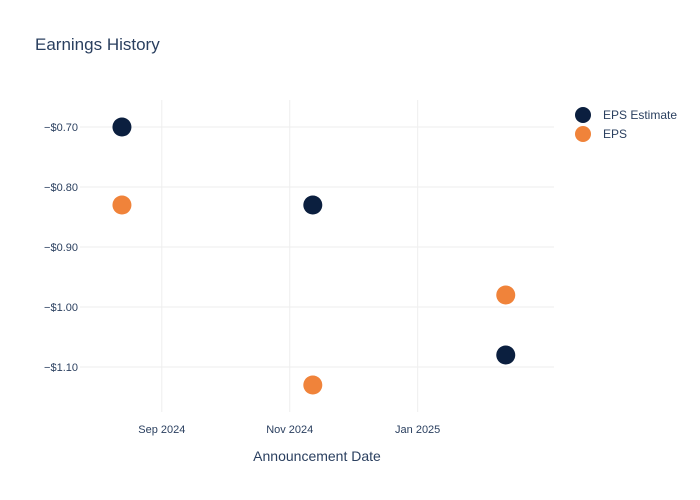 The image size is (700, 500). I want to click on y-tick-label: −$0.80, so click(61, 188).